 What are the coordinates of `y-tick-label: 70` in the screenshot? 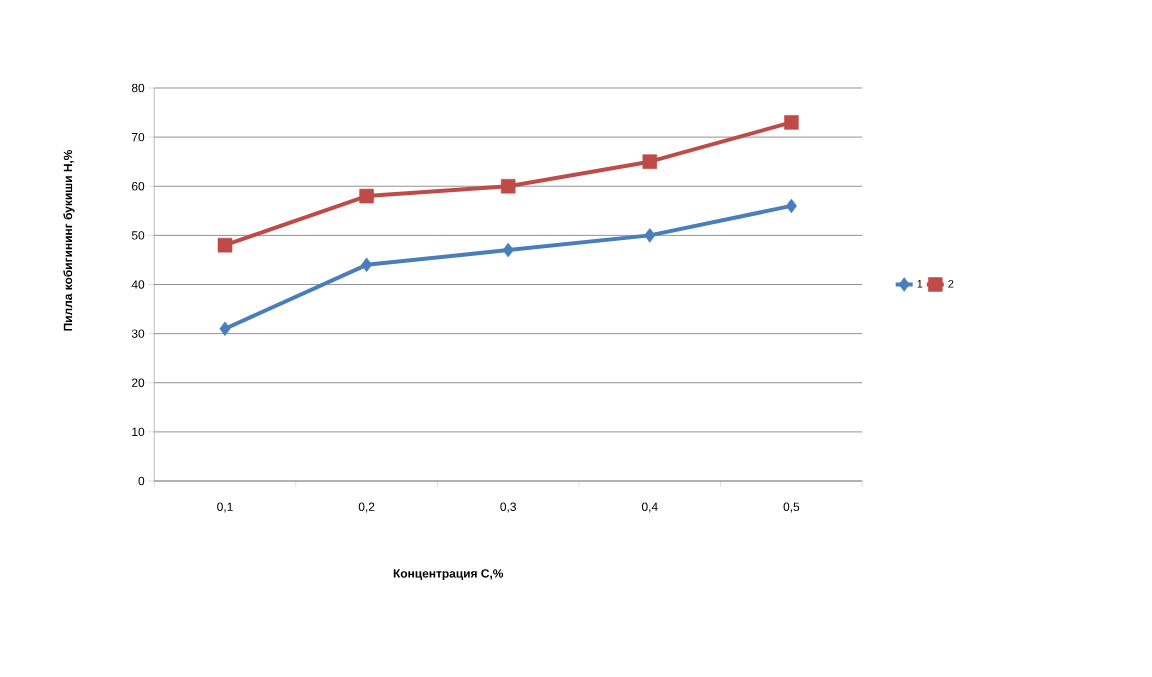 It's located at (138, 137).